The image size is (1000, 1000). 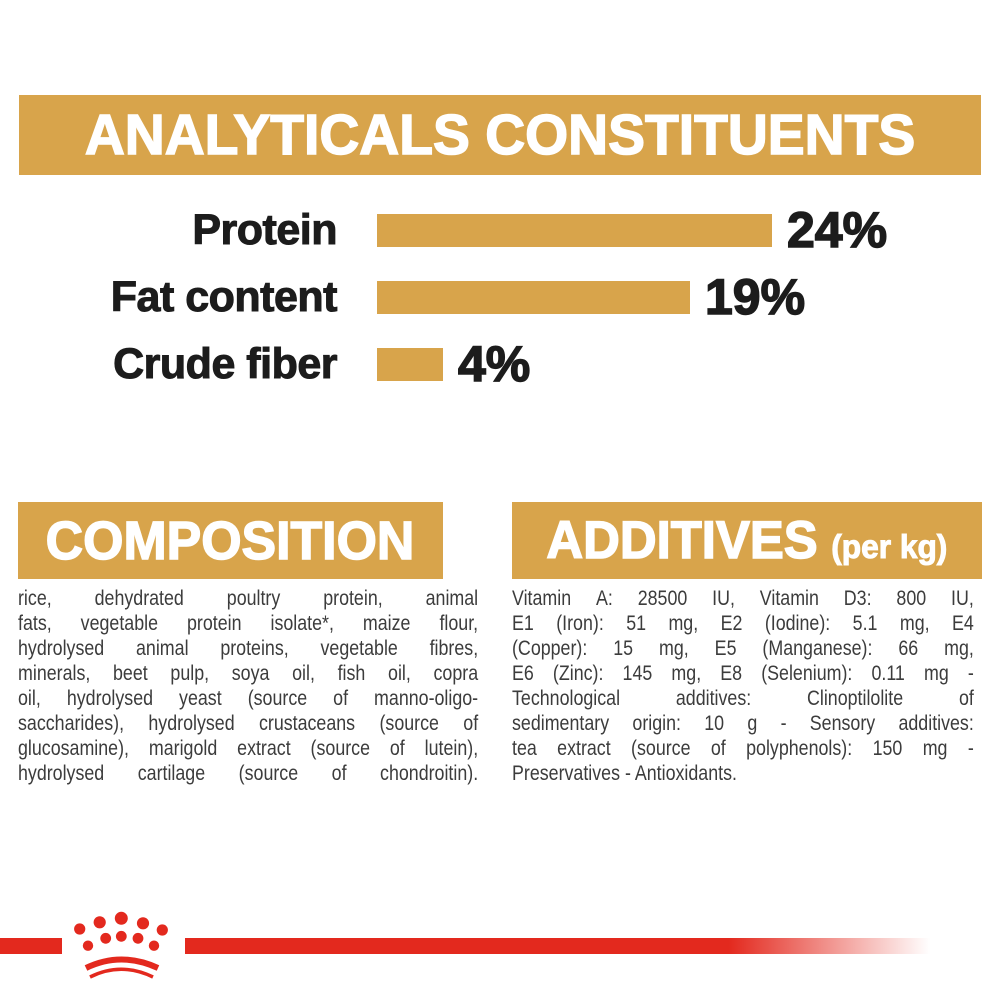 I want to click on text-line: oil, hydrolysed yeast (source of manno-oligo-, so click(x=248, y=698).